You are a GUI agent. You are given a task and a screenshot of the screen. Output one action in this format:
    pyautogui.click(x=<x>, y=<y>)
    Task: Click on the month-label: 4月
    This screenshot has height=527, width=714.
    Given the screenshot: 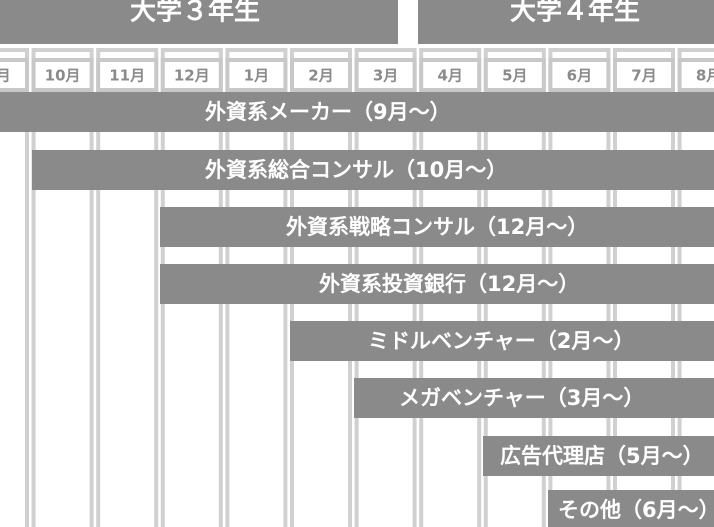 What is the action you would take?
    pyautogui.click(x=449, y=76)
    